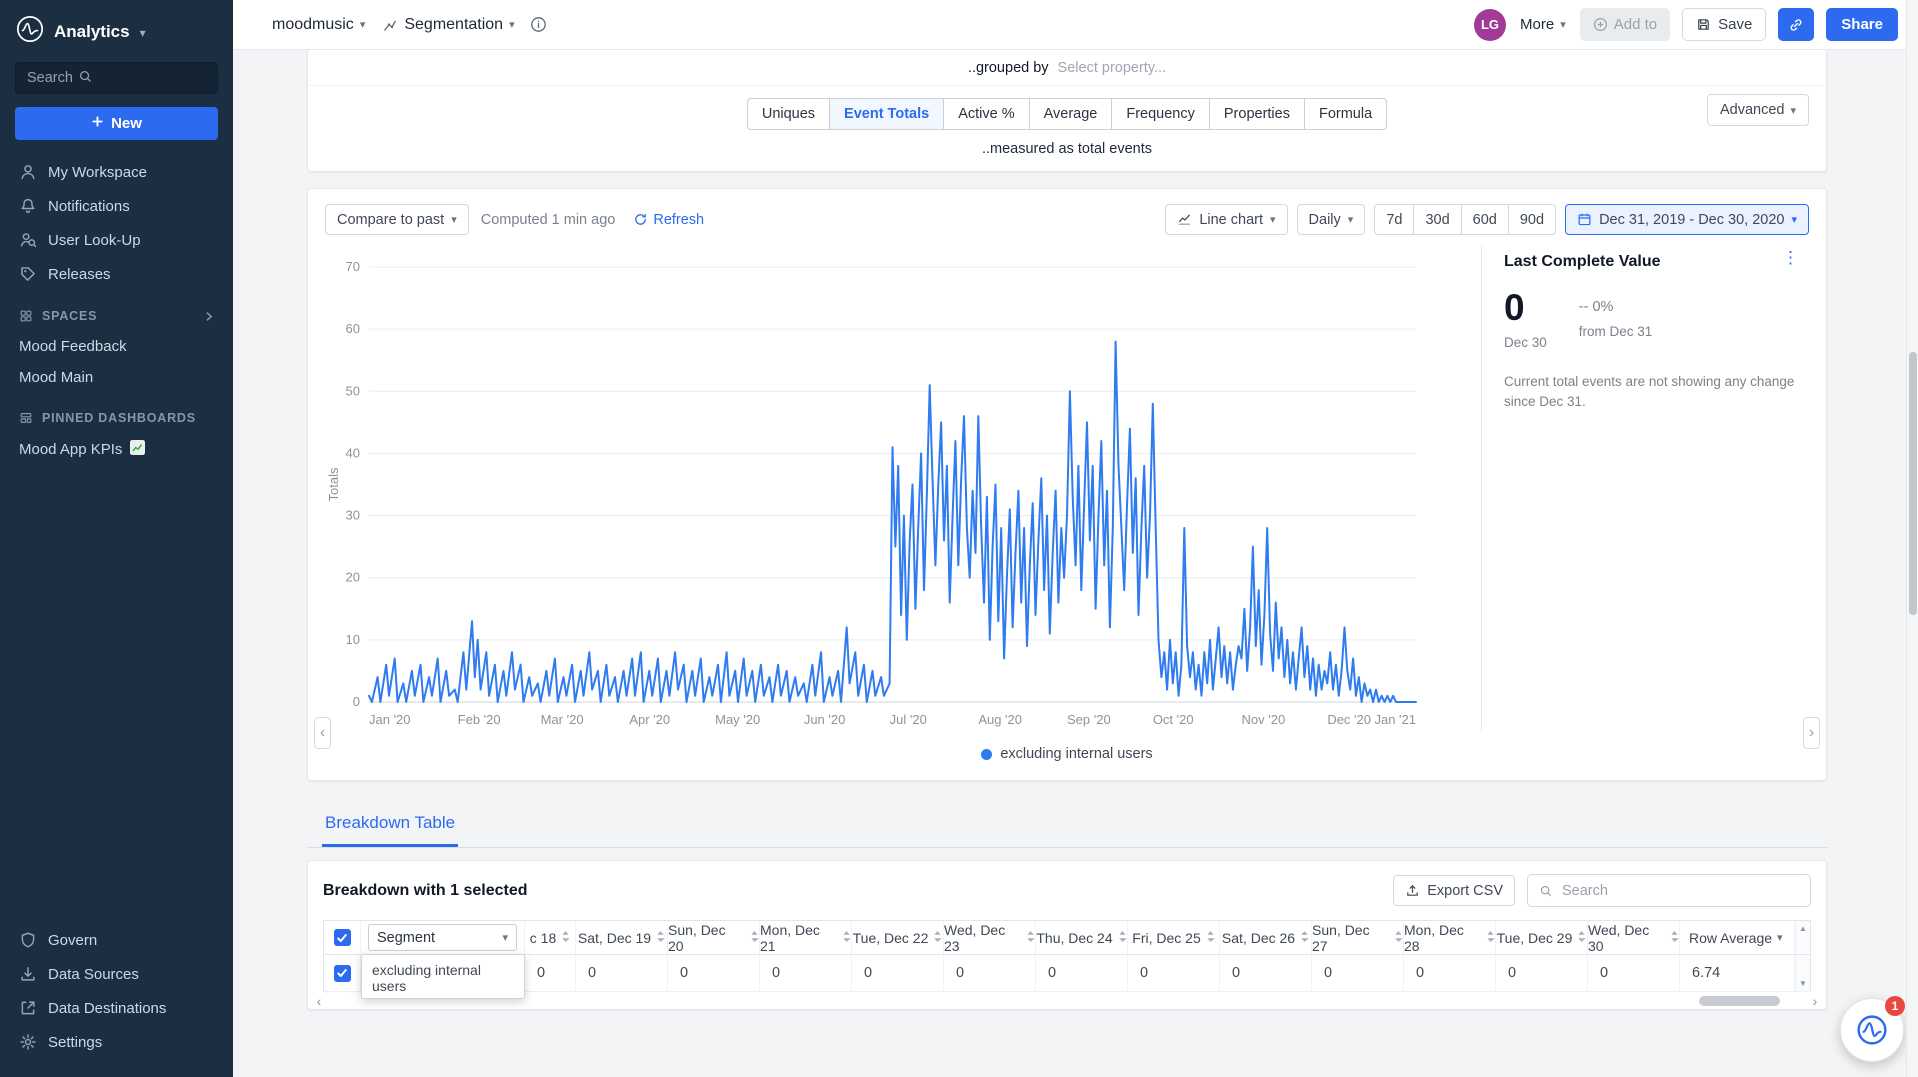 The width and height of the screenshot is (1918, 1077). Describe the element at coordinates (1615, 331) in the screenshot. I see `change-from-date: from Dec 31` at that location.